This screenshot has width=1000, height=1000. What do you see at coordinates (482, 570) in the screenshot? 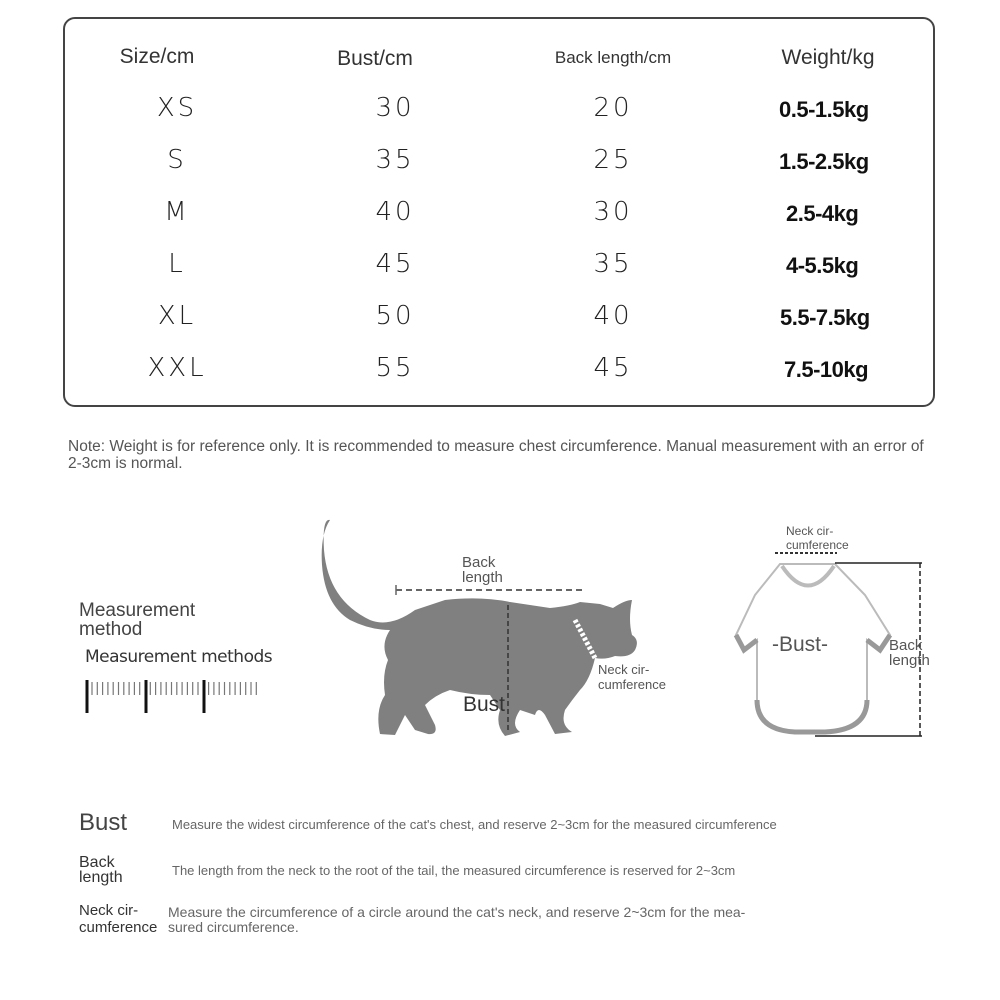
I see `cat-back-length-label: Back length` at bounding box center [482, 570].